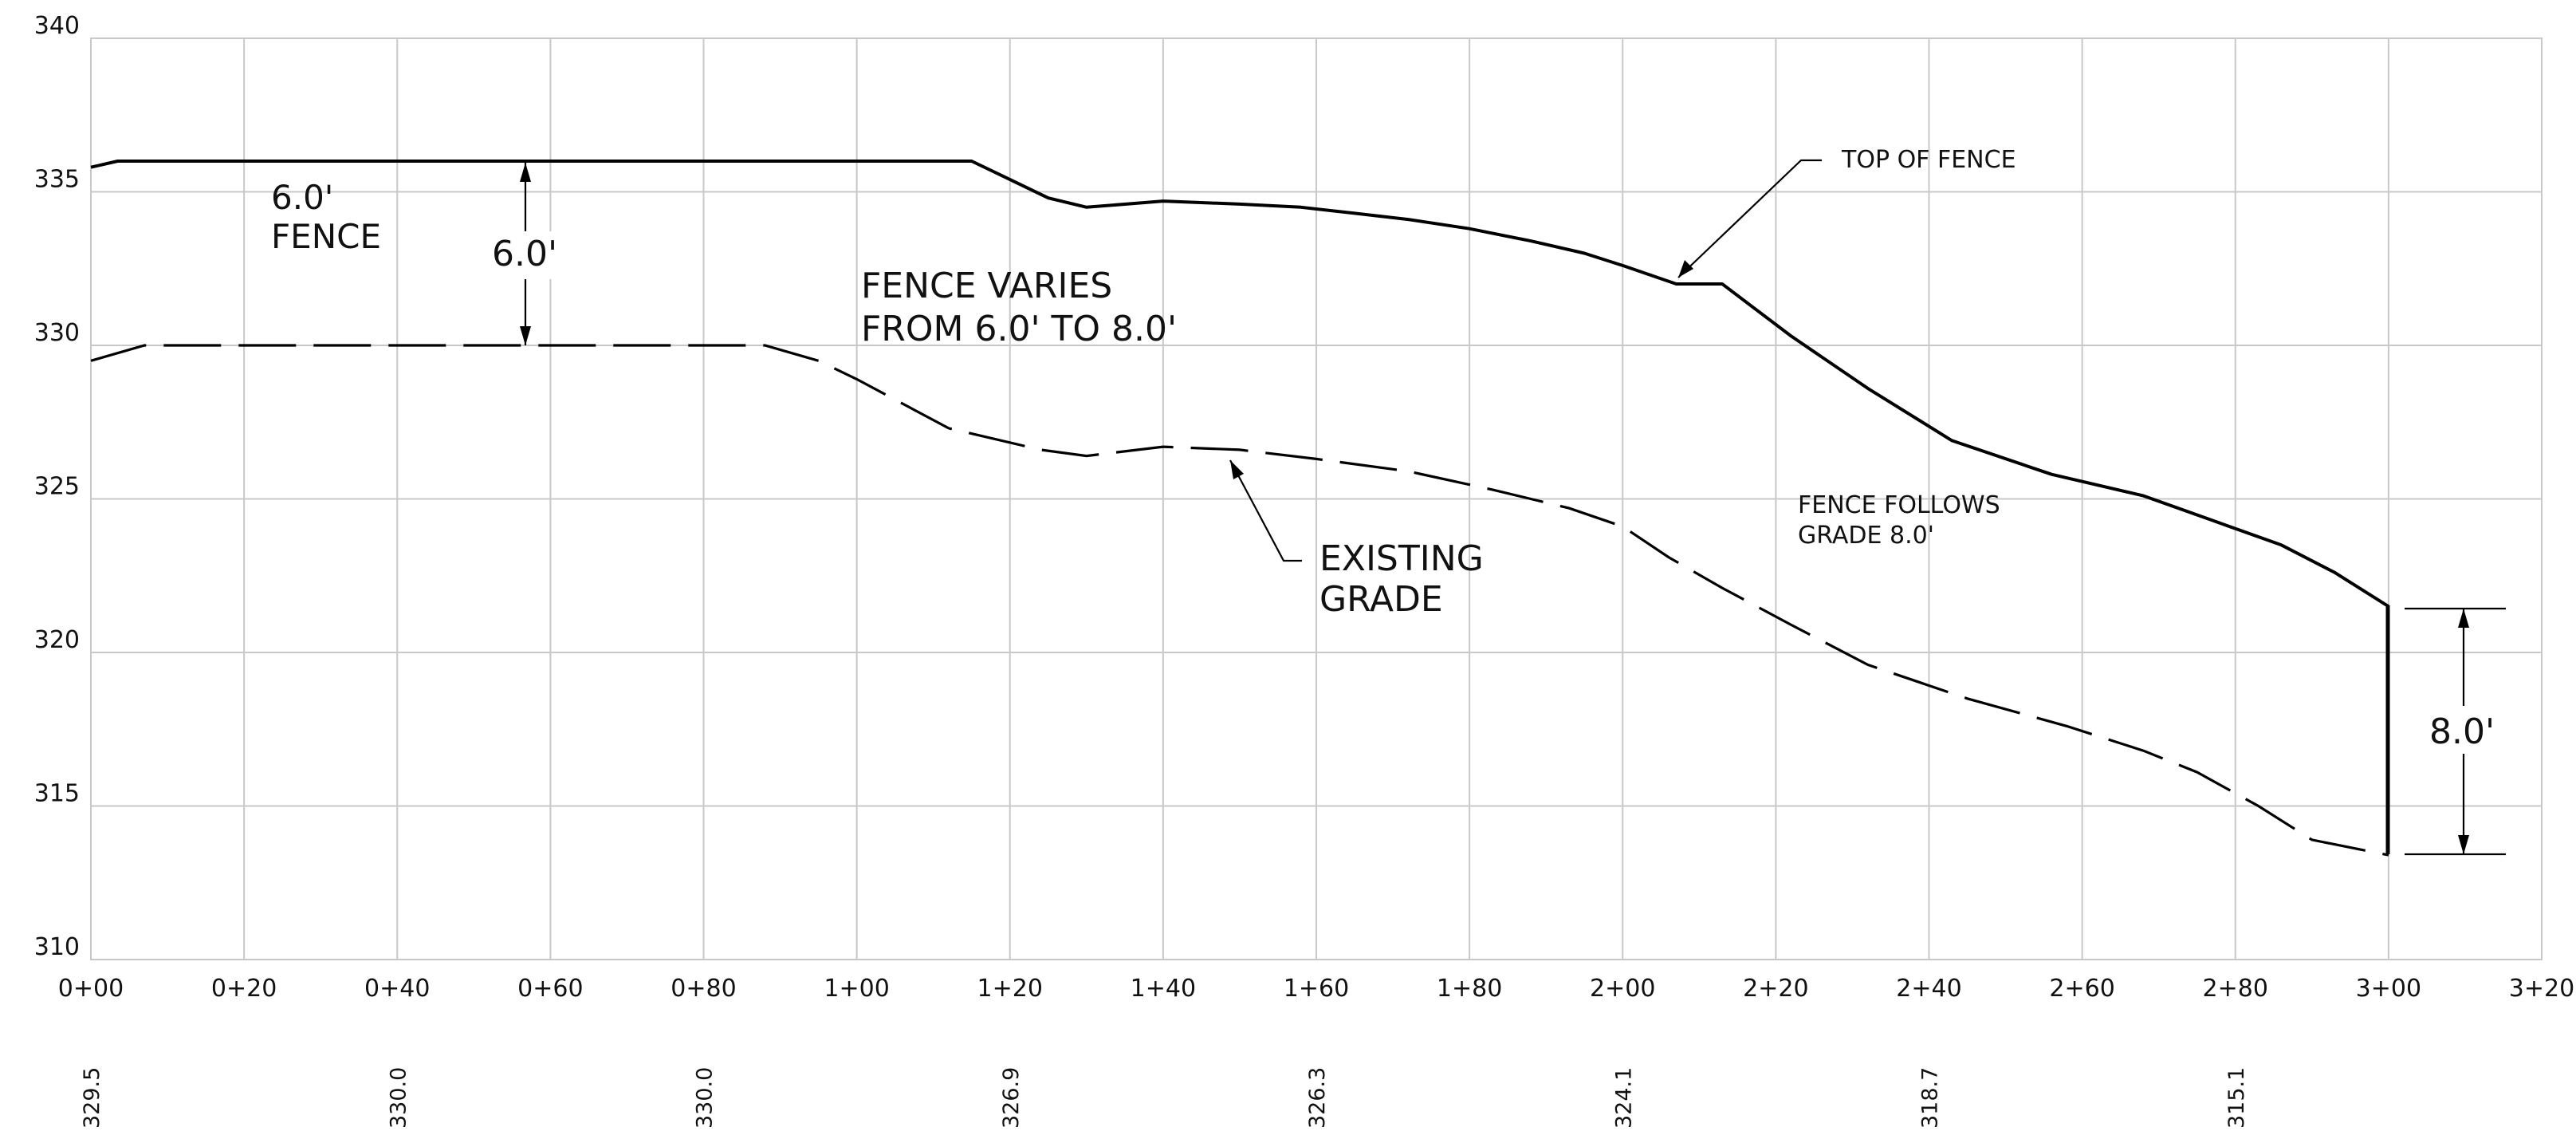  Describe the element at coordinates (1012, 1098) in the screenshot. I see `ground-elevation-label: 326.9` at that location.